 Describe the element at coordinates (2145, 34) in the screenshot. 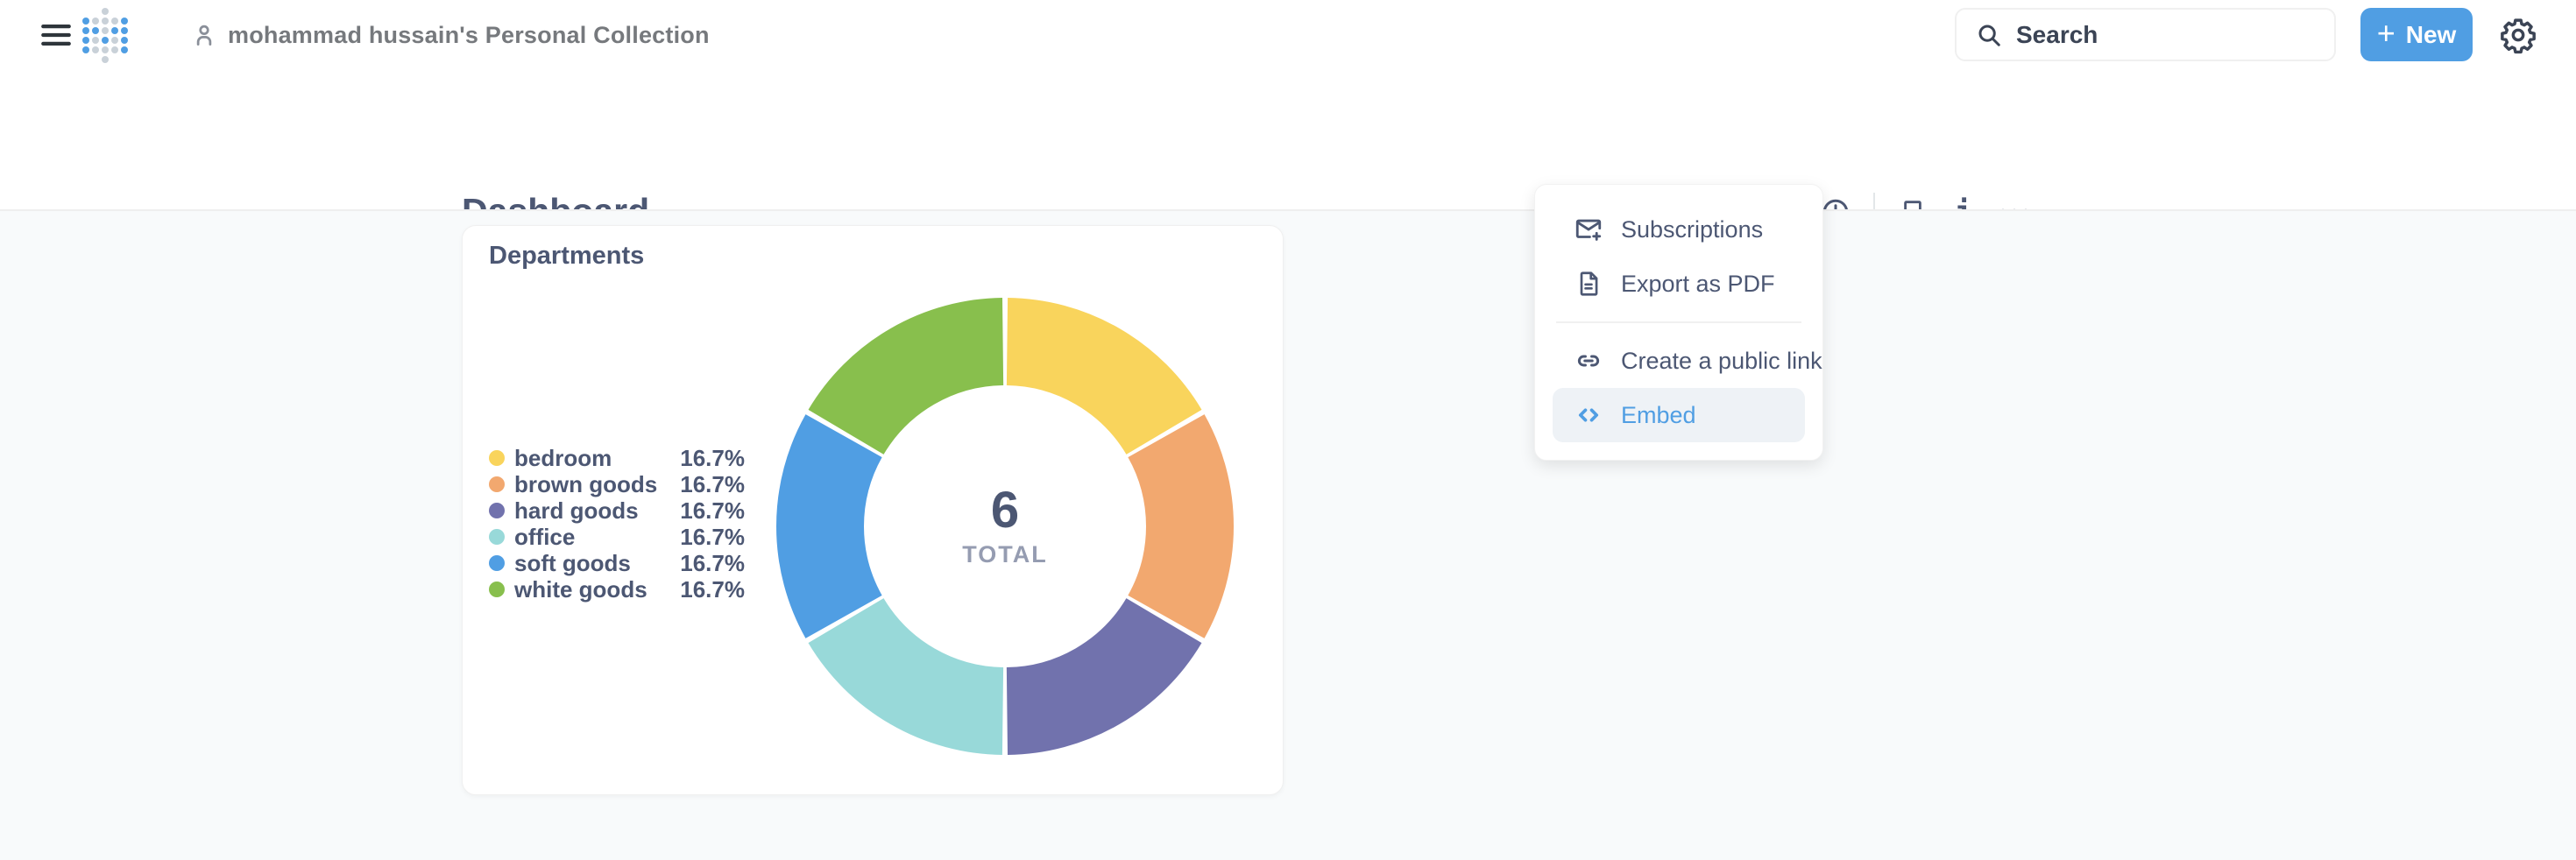

I see `search-input: Search` at that location.